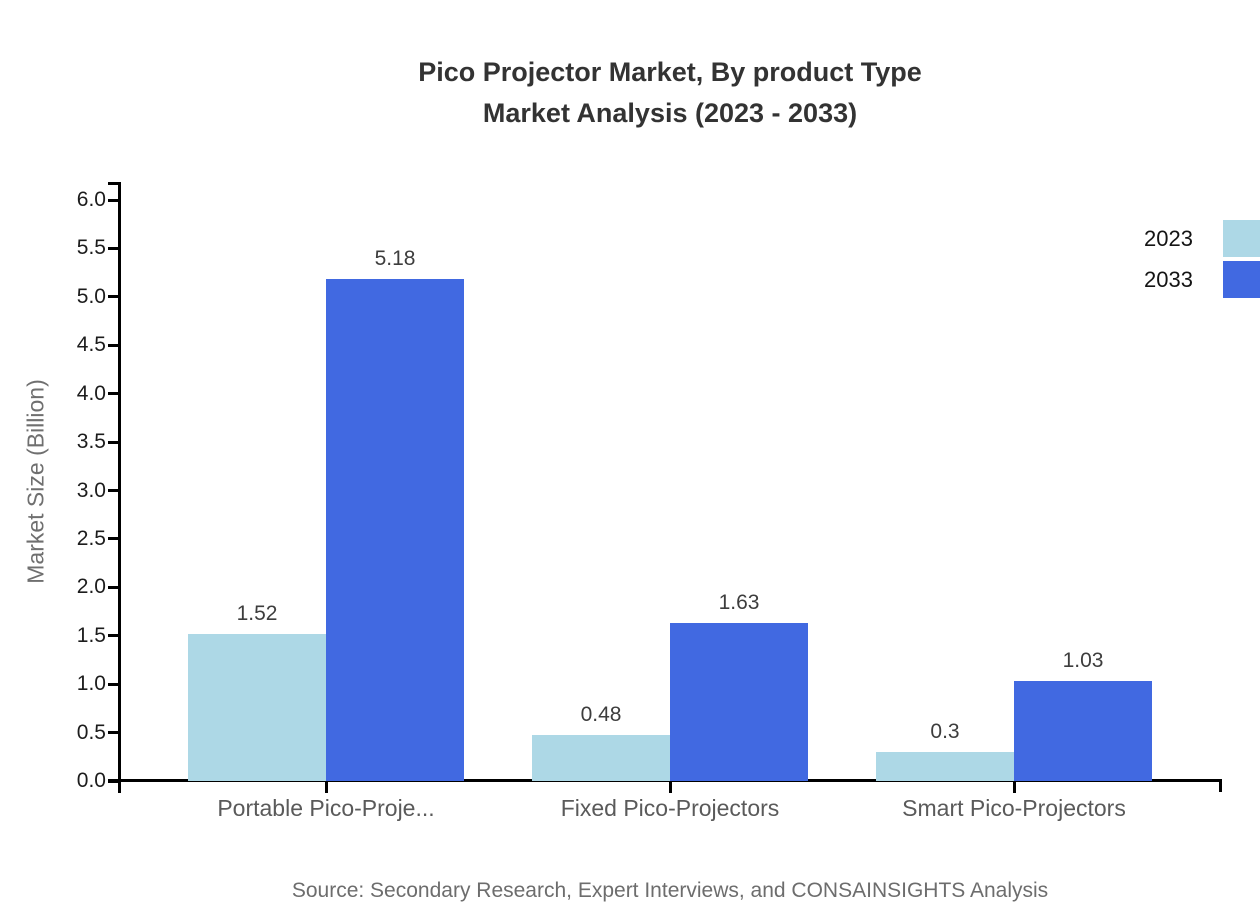 This screenshot has height=920, width=1260. I want to click on y-axis-tick-label: 2.5, so click(91, 538).